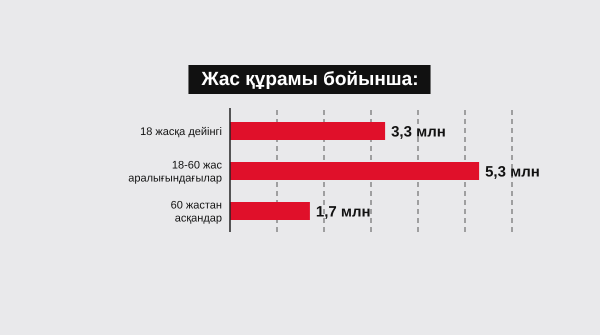  Describe the element at coordinates (196, 211) in the screenshot. I see `y-tick-label: 60 жастан асқандар` at that location.